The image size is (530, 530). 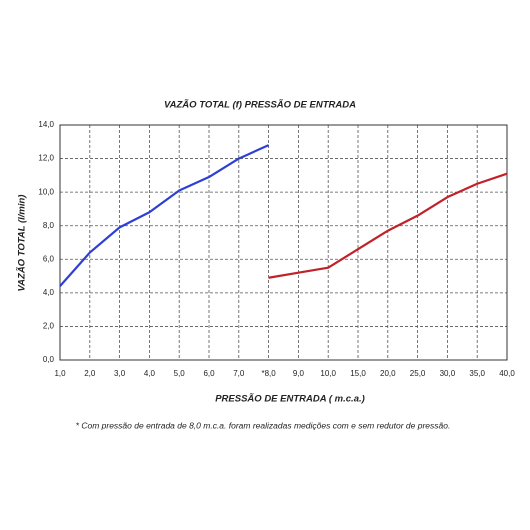 I want to click on y-tick-label: 6,0, so click(x=49, y=258).